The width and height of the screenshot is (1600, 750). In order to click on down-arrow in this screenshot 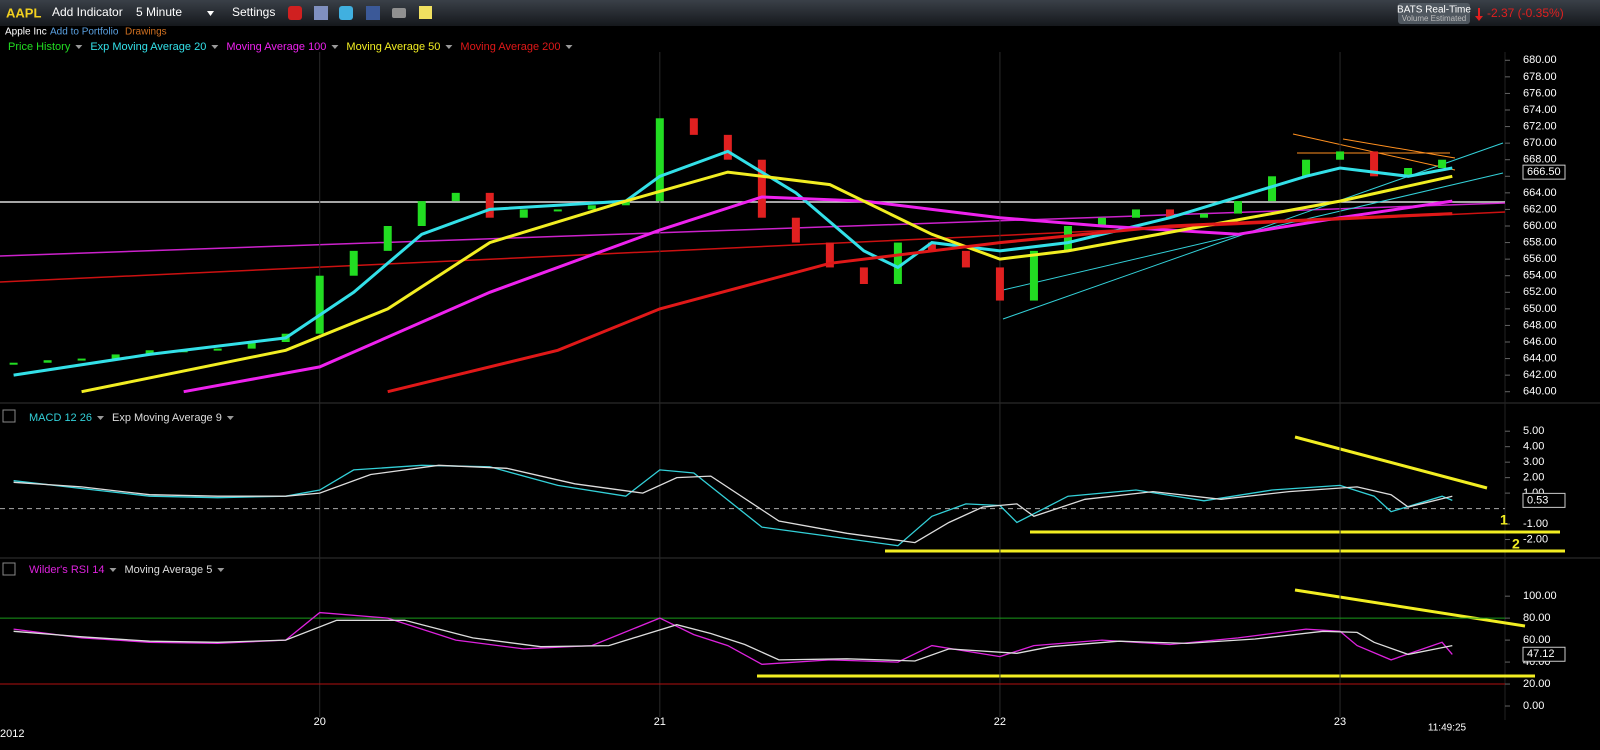, I will do `click(1479, 14)`.